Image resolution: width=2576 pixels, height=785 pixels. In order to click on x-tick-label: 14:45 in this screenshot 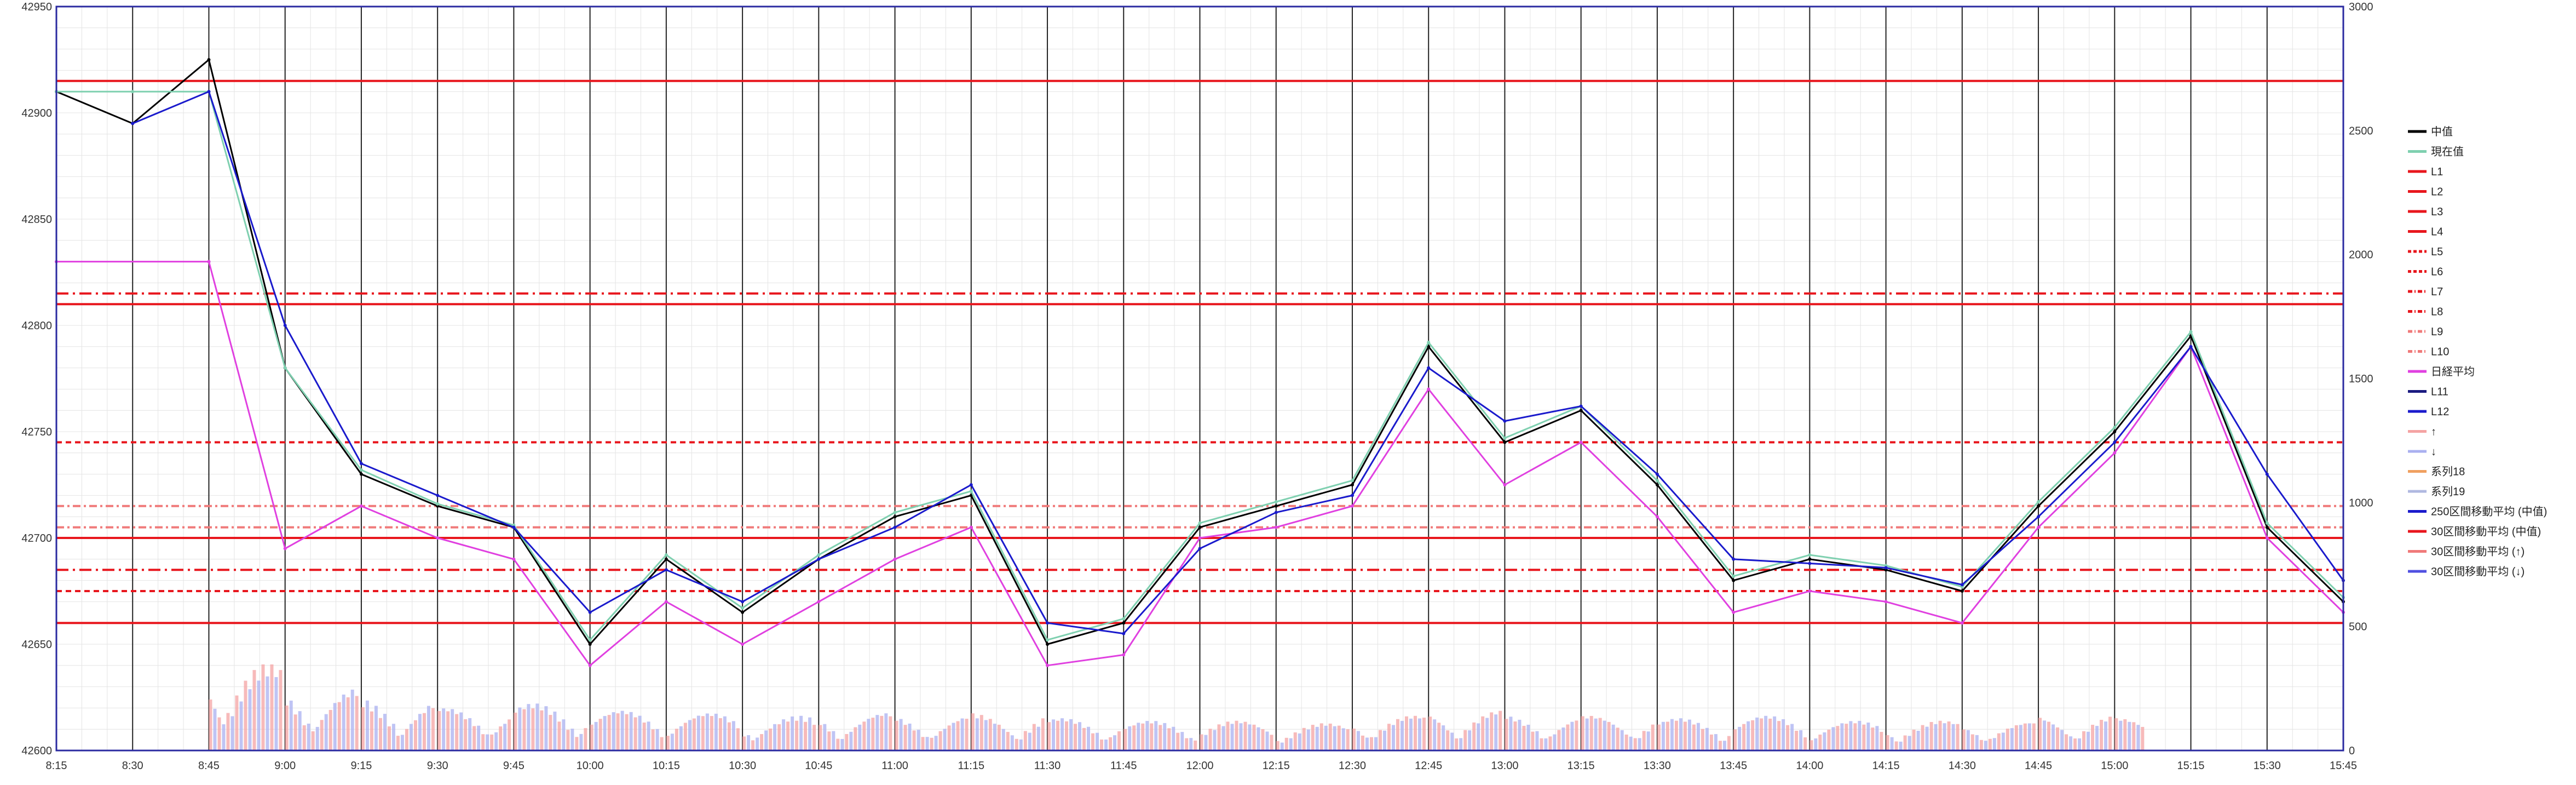, I will do `click(2038, 766)`.